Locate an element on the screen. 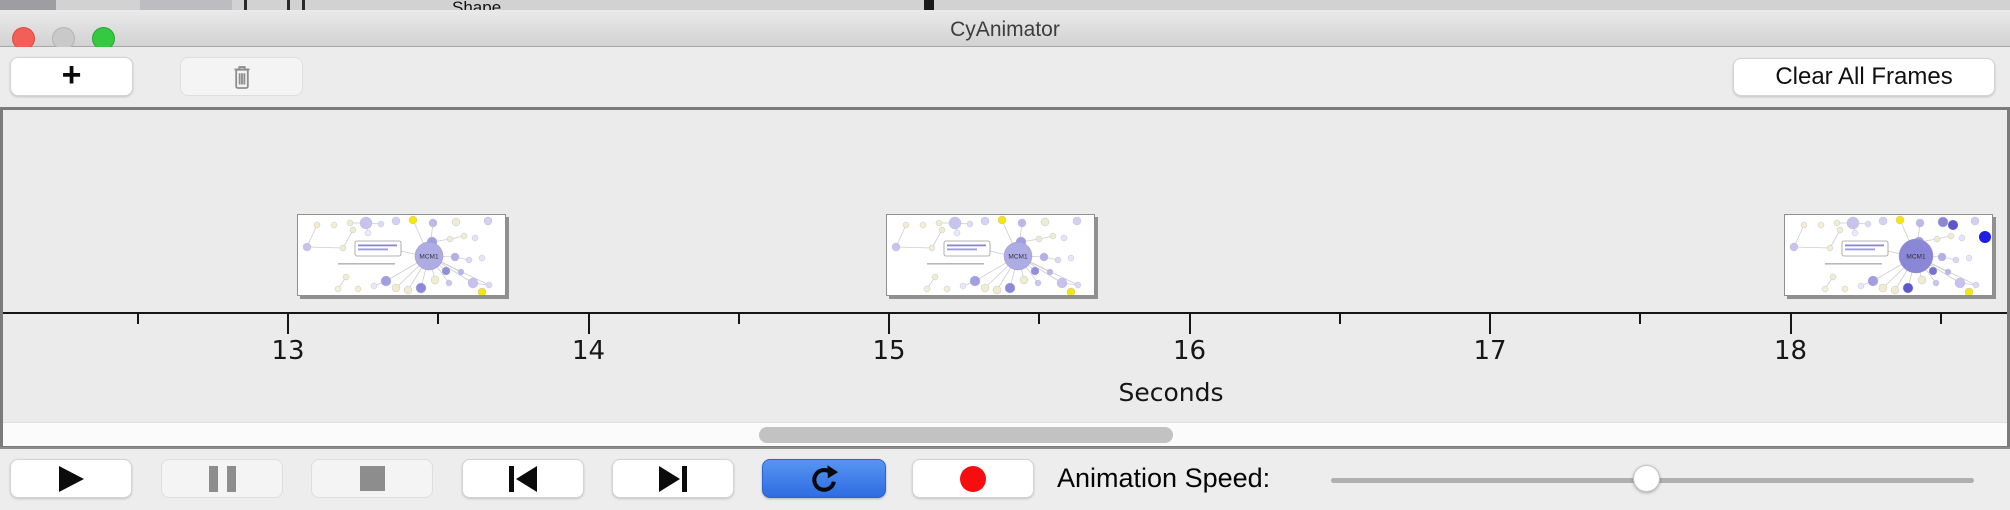 Image resolution: width=2010 pixels, height=510 pixels. delete-frame-button is located at coordinates (241, 76).